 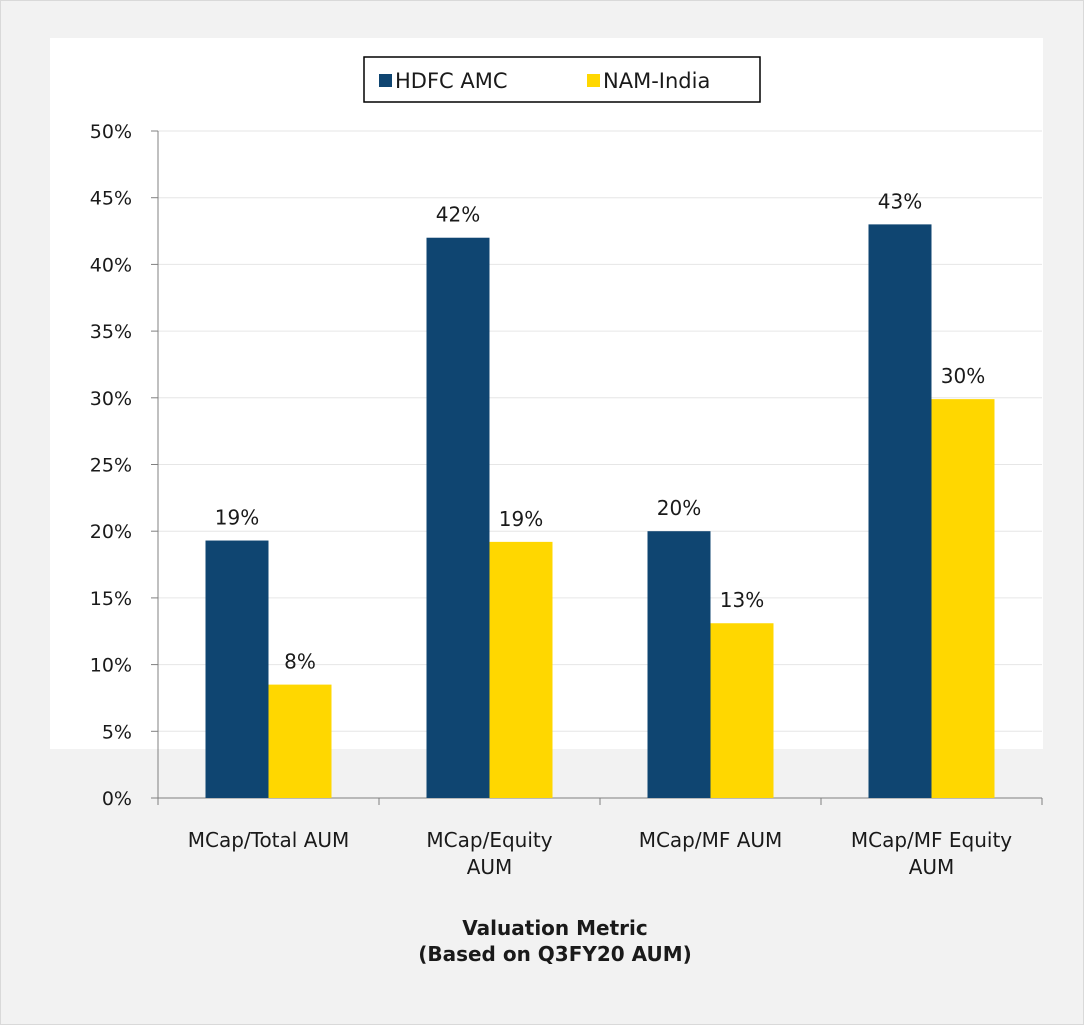 What do you see at coordinates (711, 840) in the screenshot?
I see `x-category-label: MCap/MF AUM` at bounding box center [711, 840].